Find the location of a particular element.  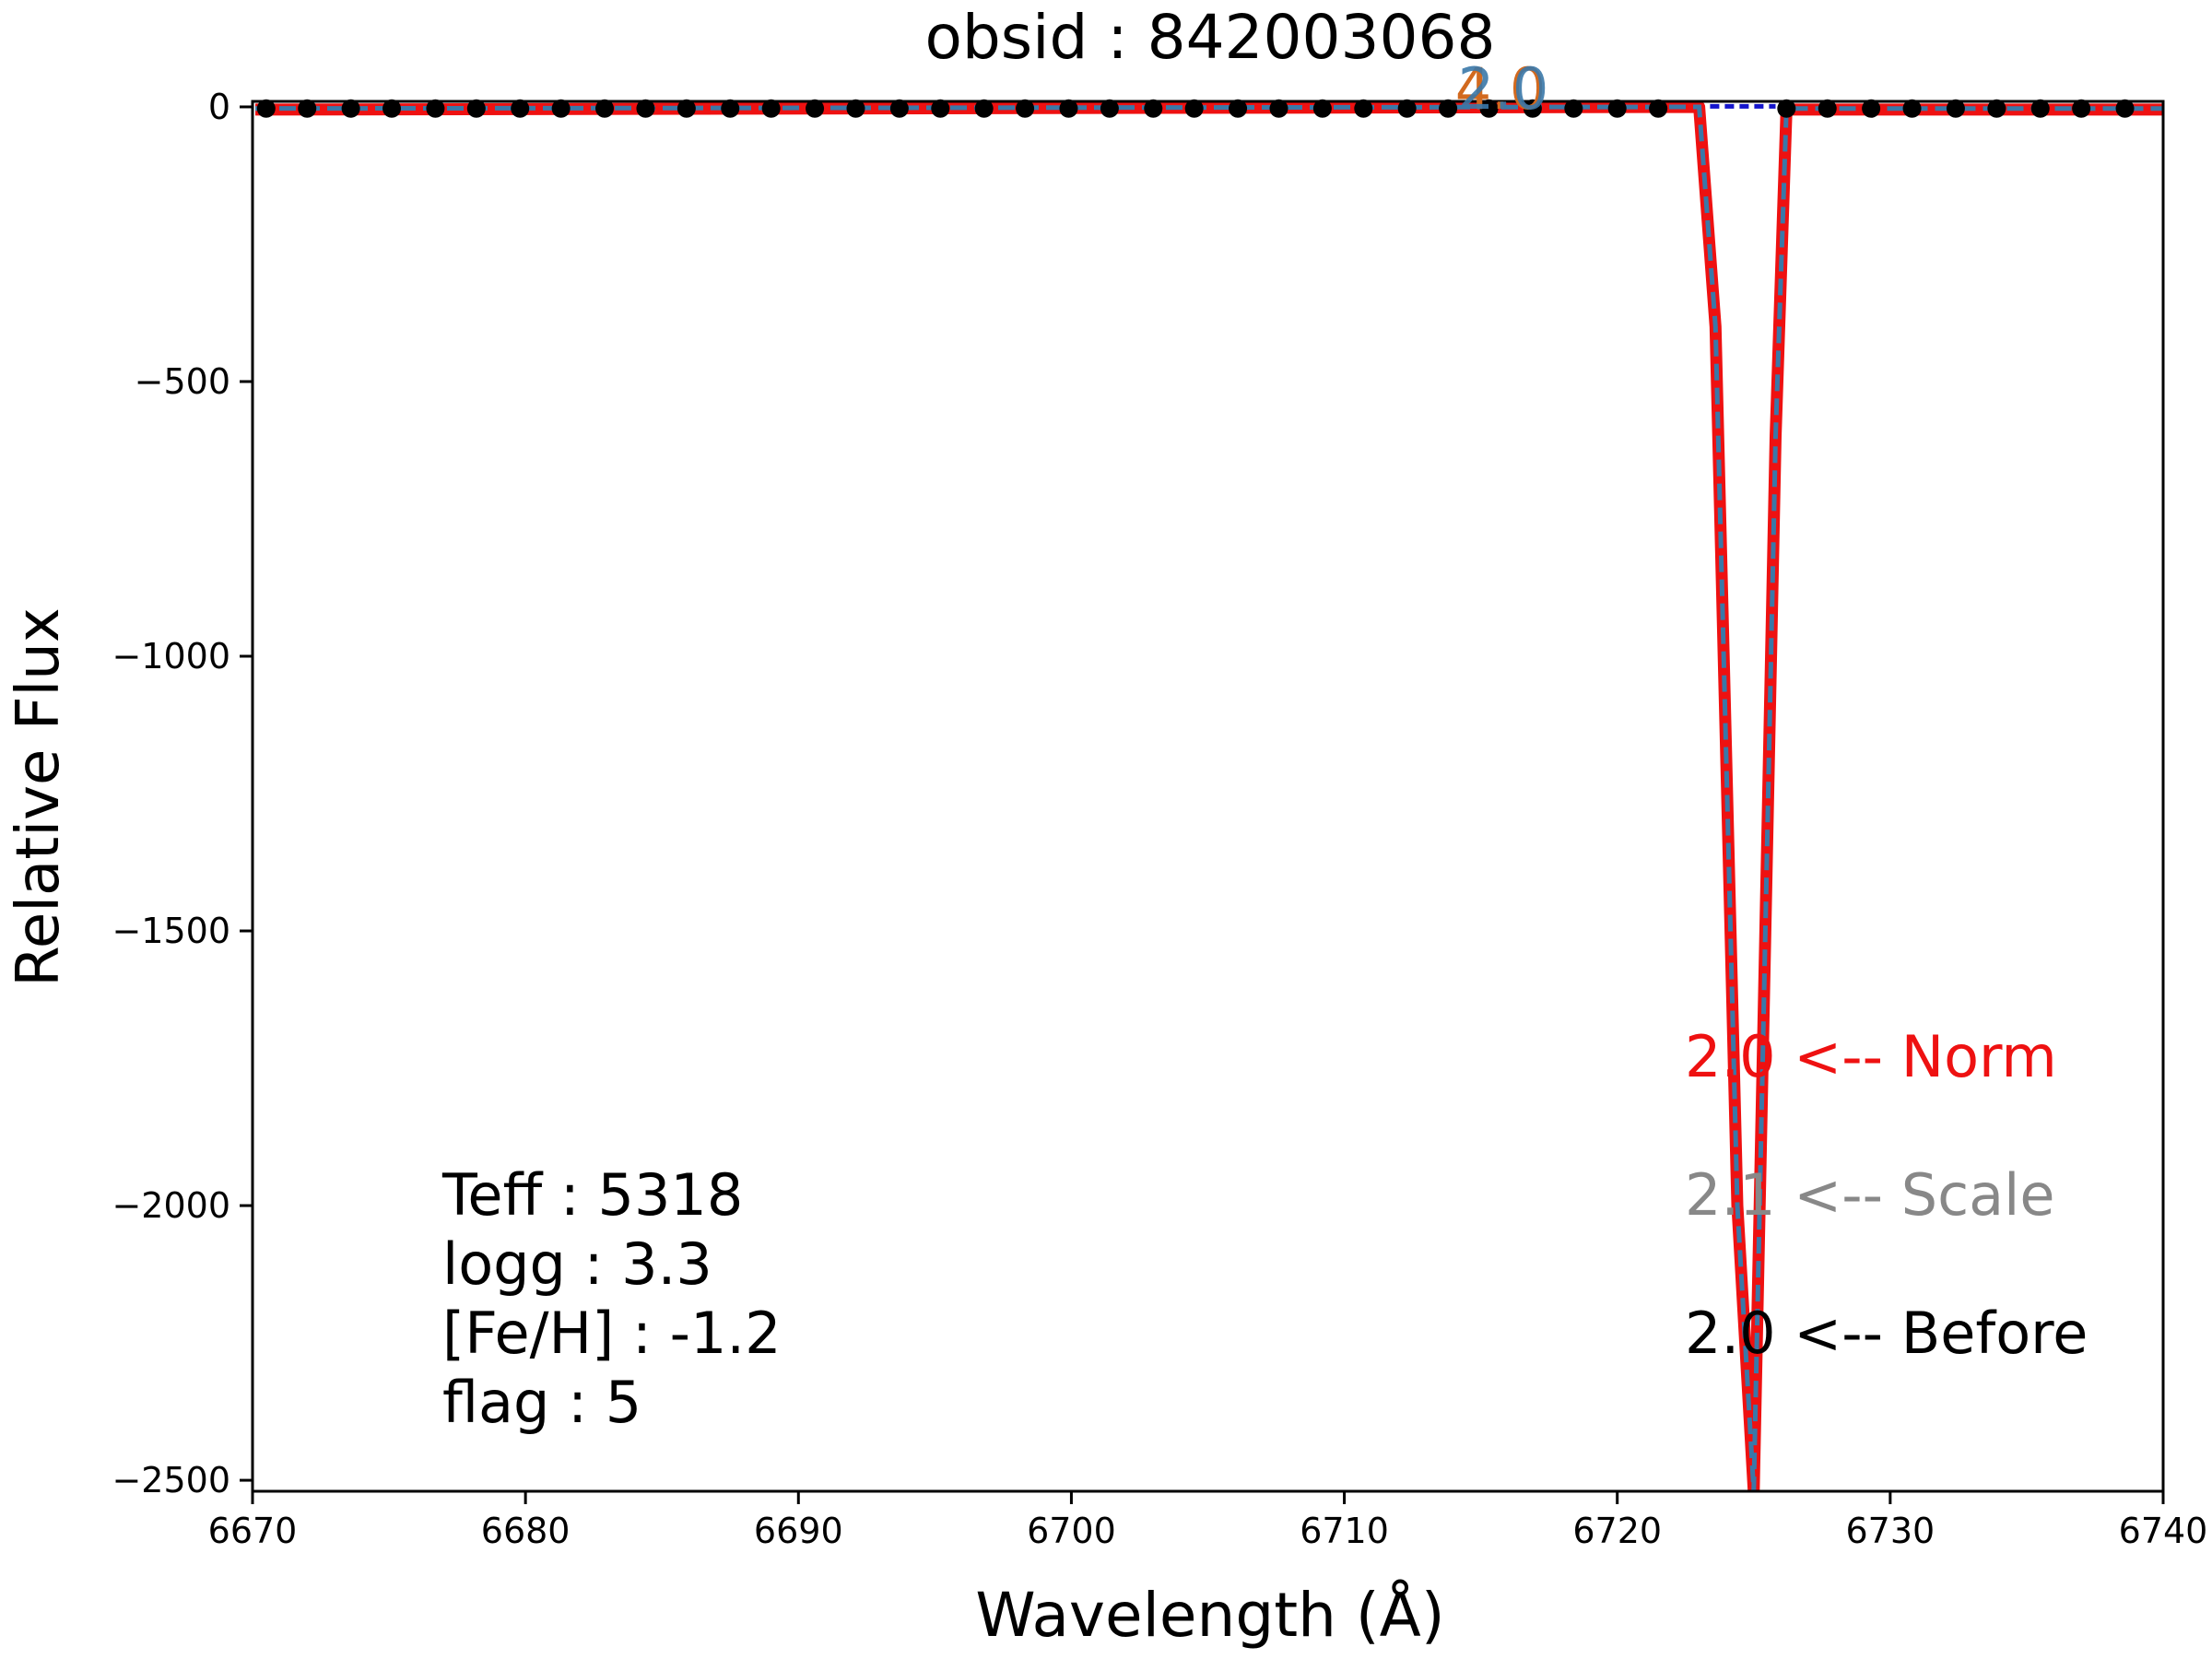

x-tick-label: 6700 is located at coordinates (1071, 1531).